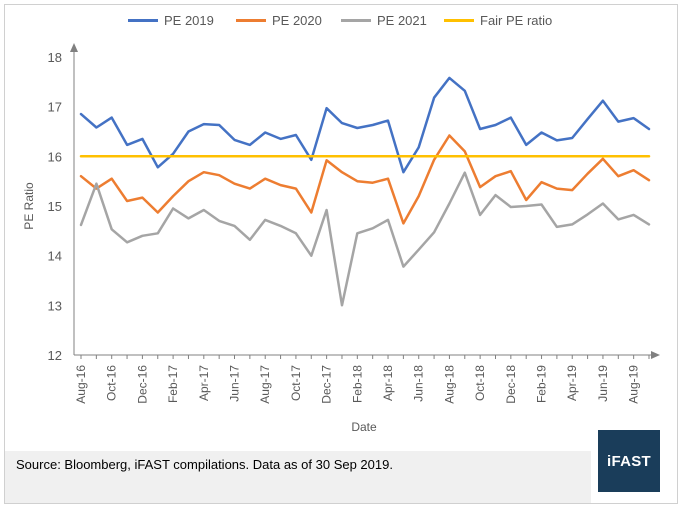 This screenshot has height=512, width=684. I want to click on x-tick-label: Aug-18, so click(449, 384).